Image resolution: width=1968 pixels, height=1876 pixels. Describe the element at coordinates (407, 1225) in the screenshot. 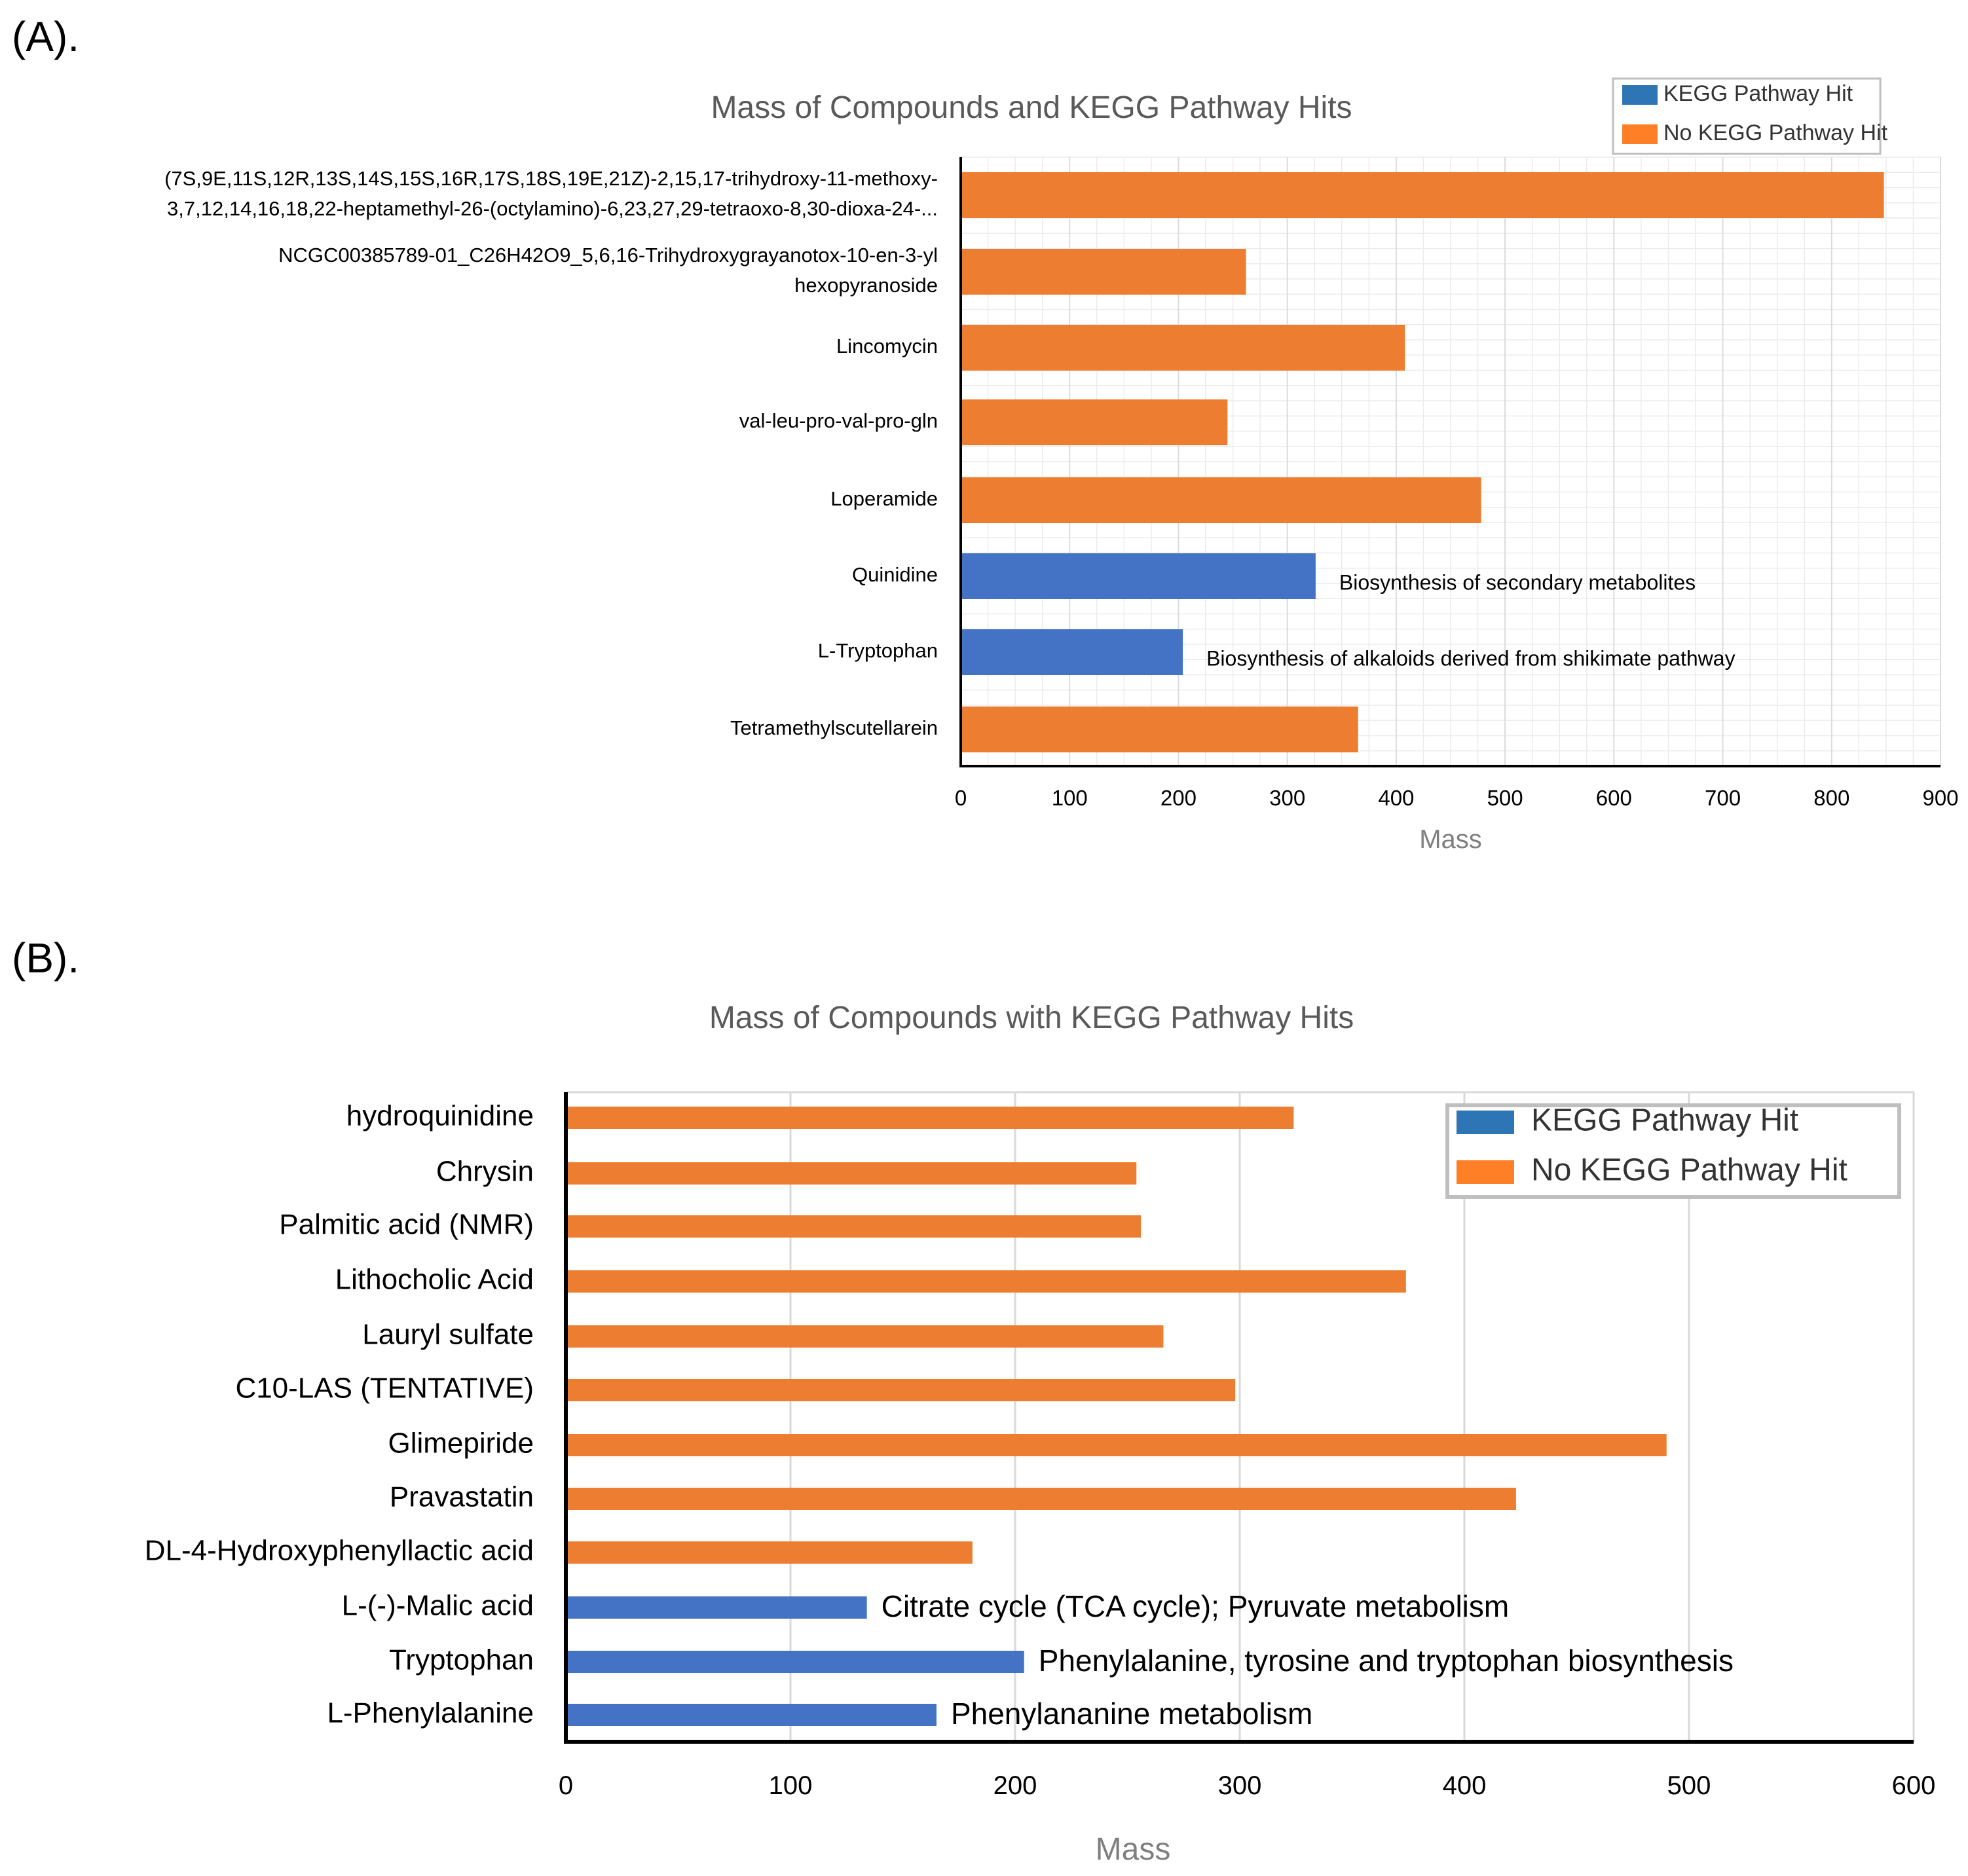

I see `category-label: Palmitic acid (NMR)` at that location.